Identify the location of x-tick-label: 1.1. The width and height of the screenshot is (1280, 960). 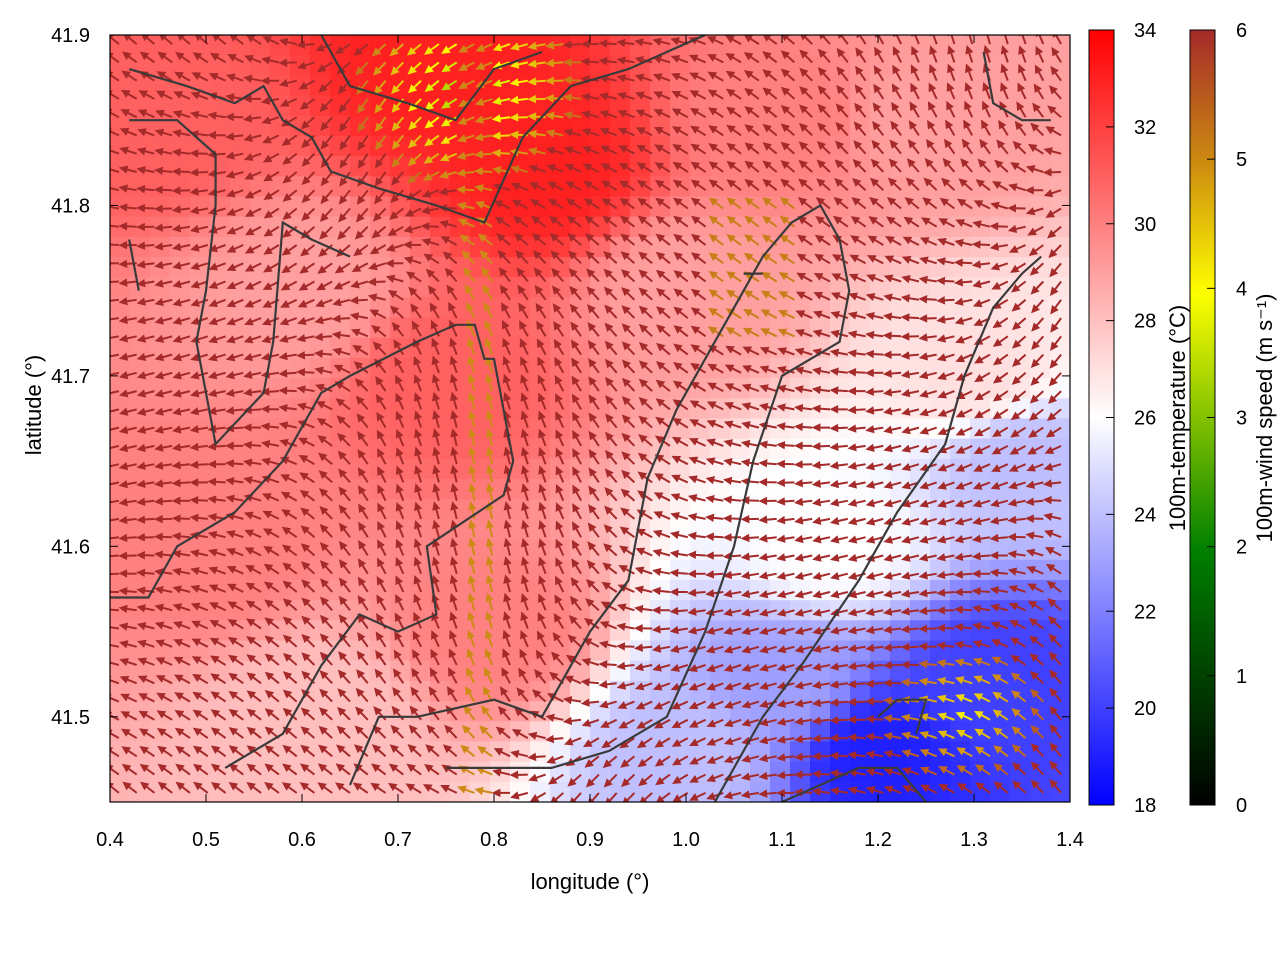
(782, 840).